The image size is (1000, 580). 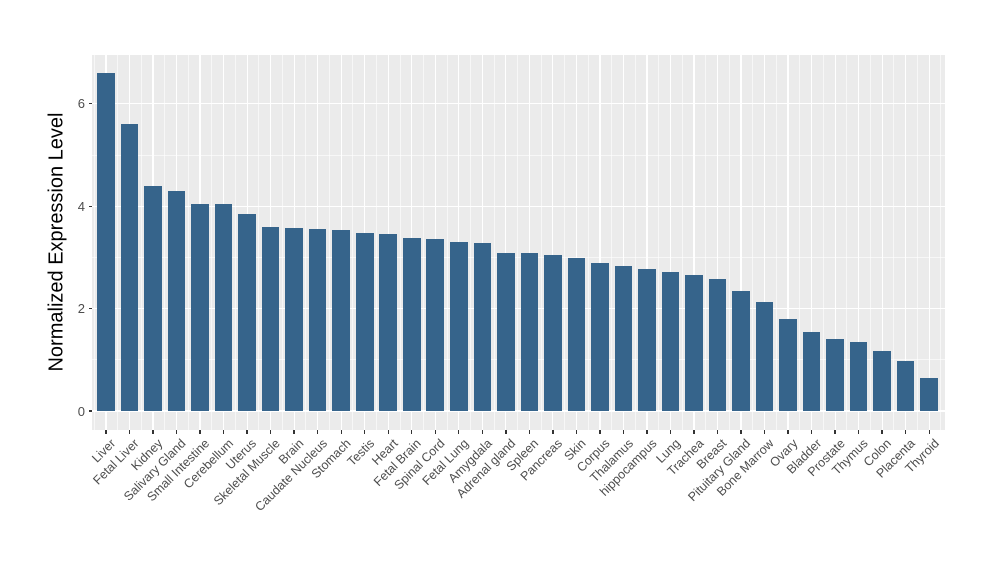 I want to click on y-tick-label: 6, so click(x=81, y=104).